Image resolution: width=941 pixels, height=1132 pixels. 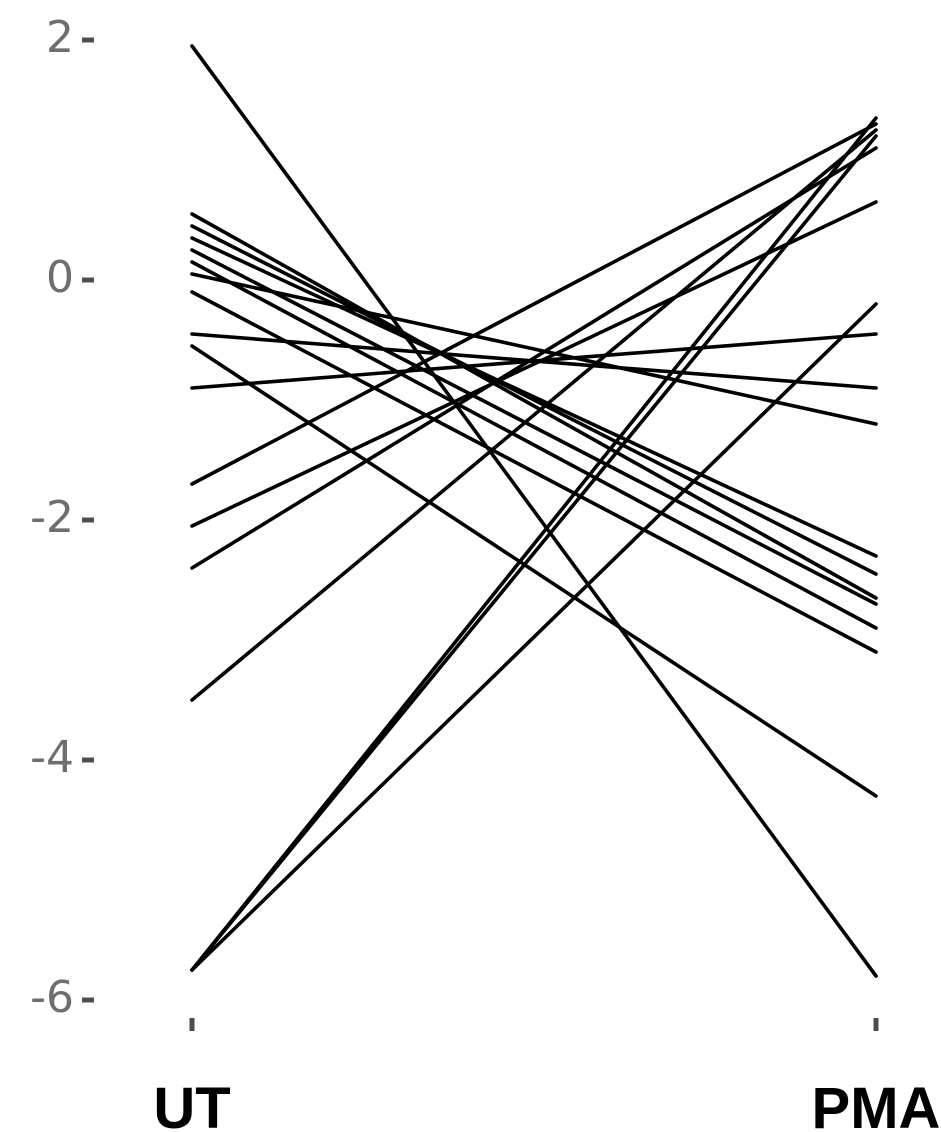 I want to click on y-tick-label: 2, so click(x=60, y=37).